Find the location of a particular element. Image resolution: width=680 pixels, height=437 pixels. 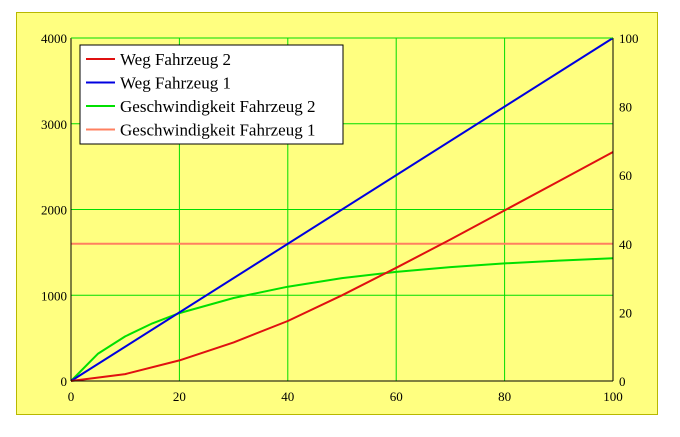

y-right-tick-label: 20 is located at coordinates (625, 312).